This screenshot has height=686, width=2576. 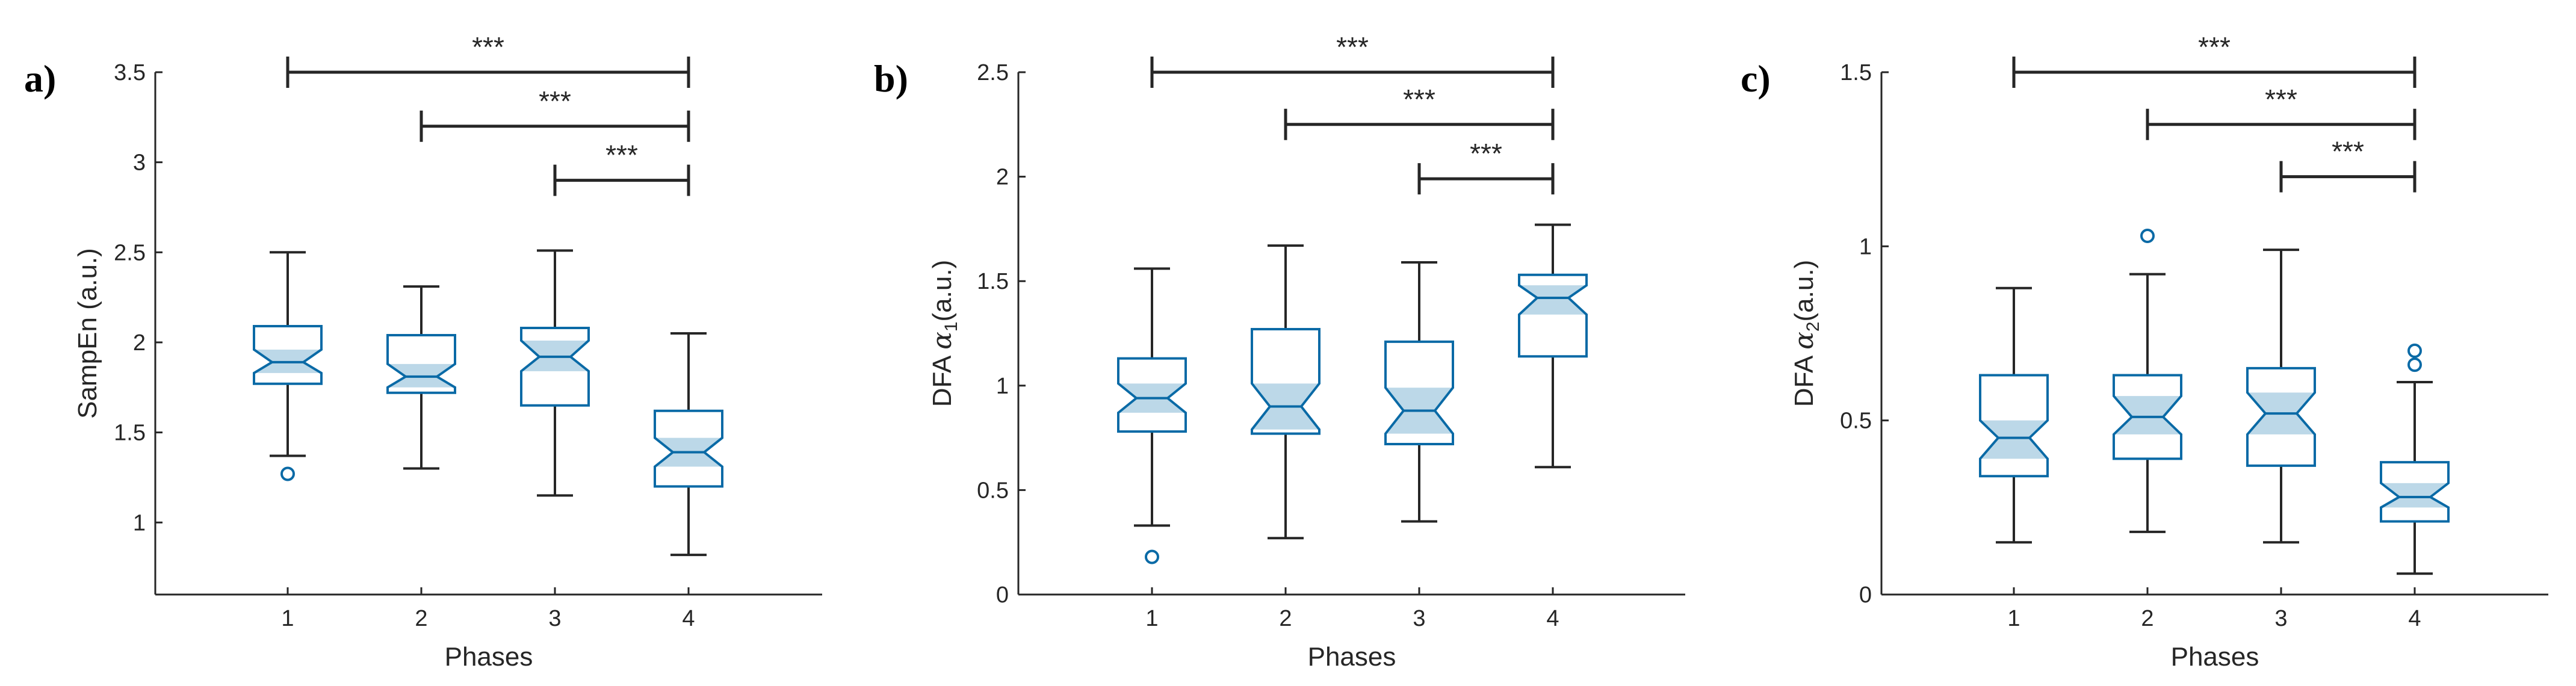 I want to click on y-tick-label: 3, so click(x=139, y=163).